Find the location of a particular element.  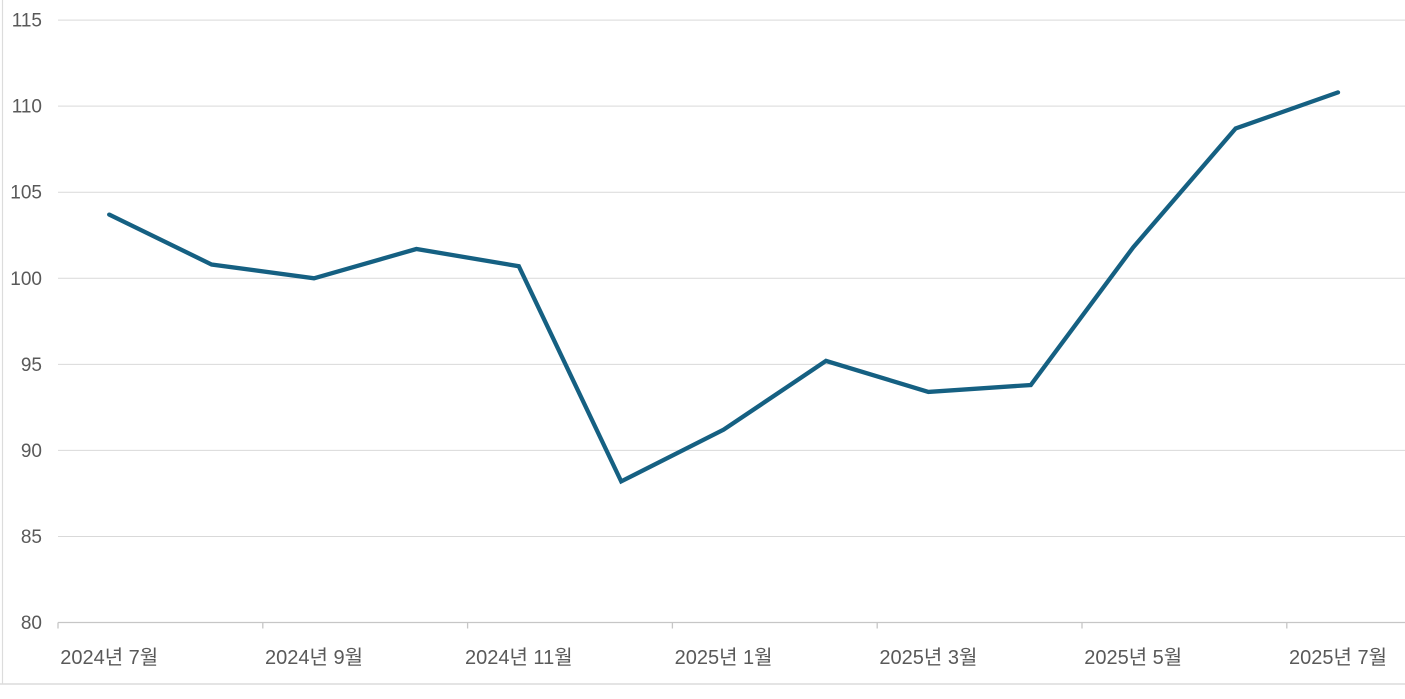

x-axis-label: 2025년 7월 is located at coordinates (1338, 657).